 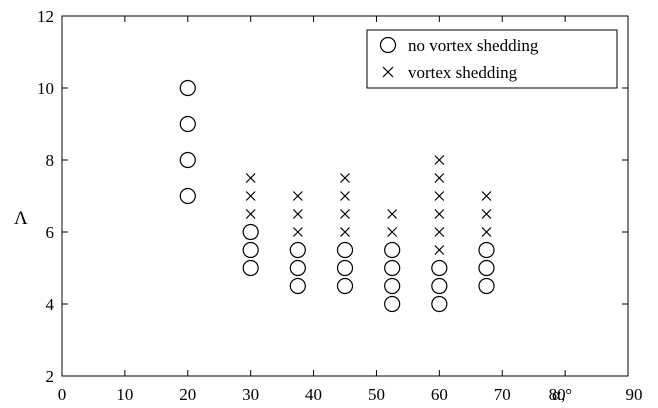 I want to click on x-tick-label: 0, so click(x=62, y=394).